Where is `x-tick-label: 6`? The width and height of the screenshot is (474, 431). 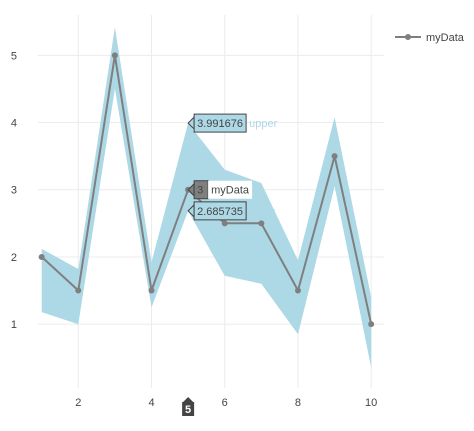
x-tick-label: 6 is located at coordinates (225, 403).